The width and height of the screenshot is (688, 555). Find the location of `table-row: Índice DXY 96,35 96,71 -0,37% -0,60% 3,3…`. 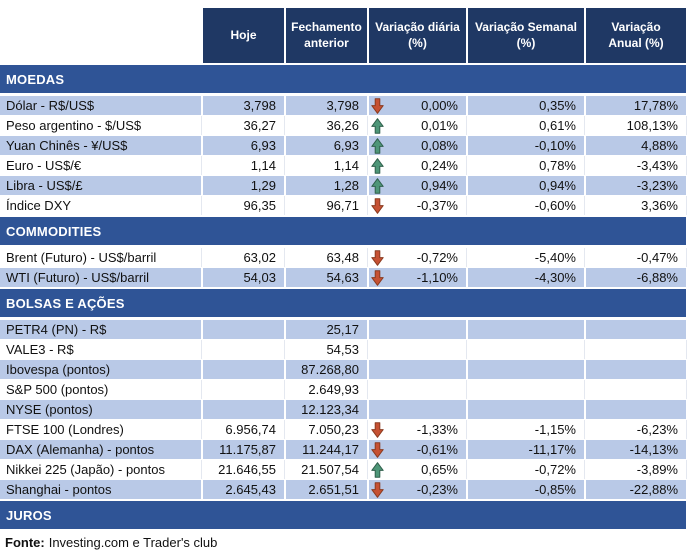

table-row: Índice DXY 96,35 96,71 -0,37% -0,60% 3,3… is located at coordinates (343, 205).